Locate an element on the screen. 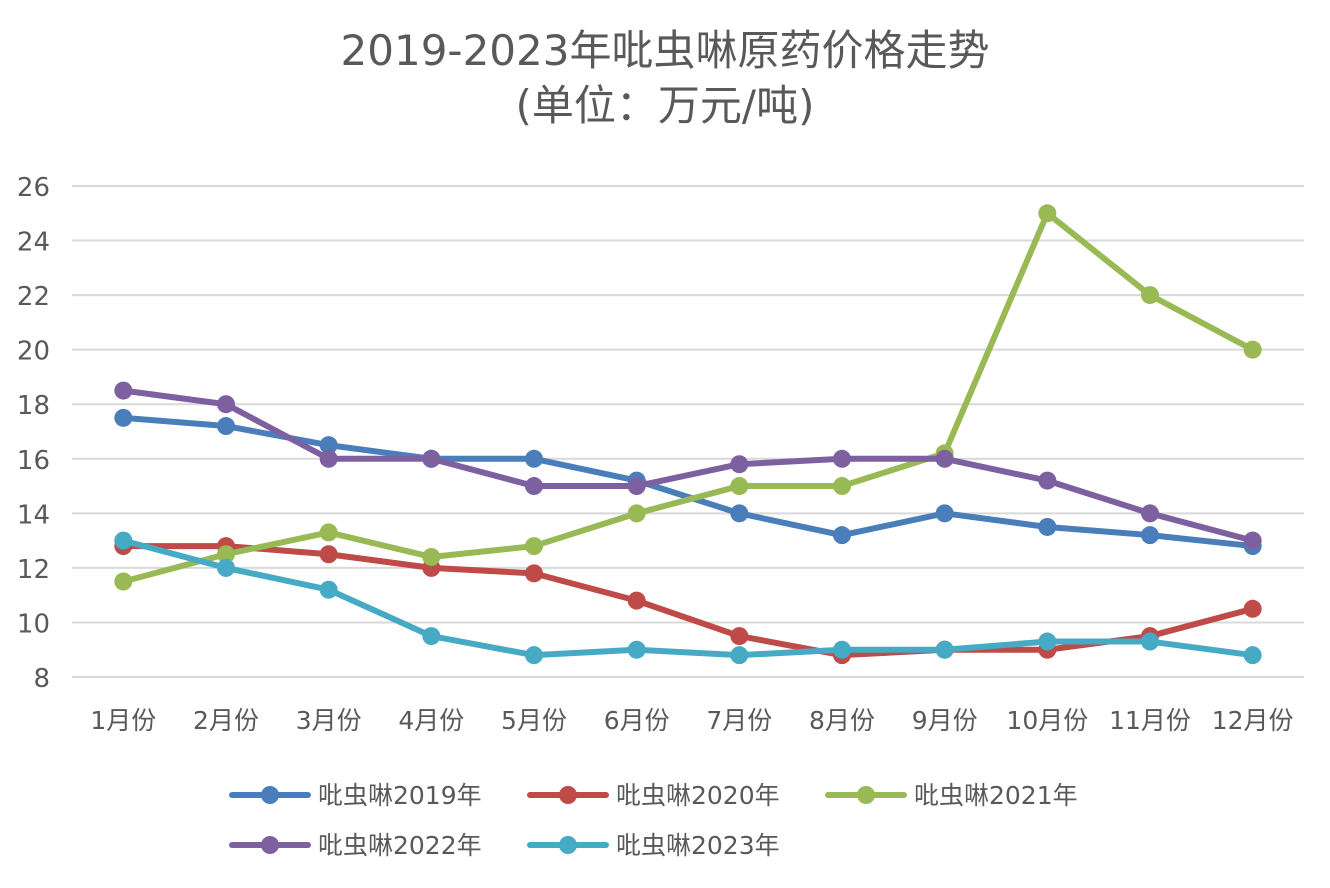 Image resolution: width=1330 pixels, height=888 pixels. legend-item: 吡虫啉2023年 is located at coordinates (653, 845).